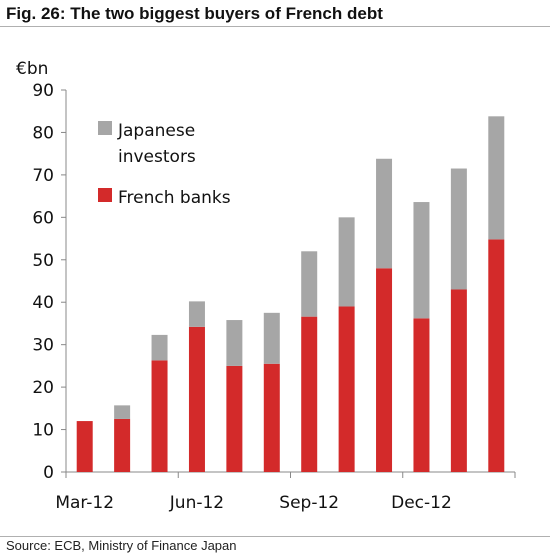  I want to click on x-tick-label: Dec-12, so click(421, 503).